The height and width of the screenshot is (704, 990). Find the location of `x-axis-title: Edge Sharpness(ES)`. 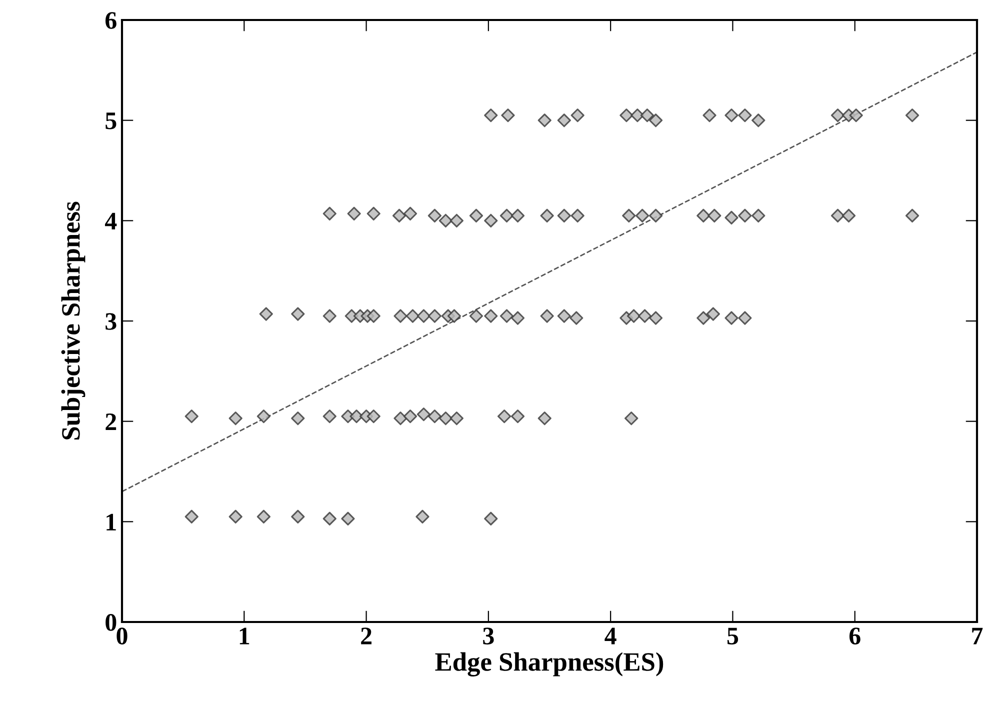

x-axis-title: Edge Sharpness(ES) is located at coordinates (549, 664).